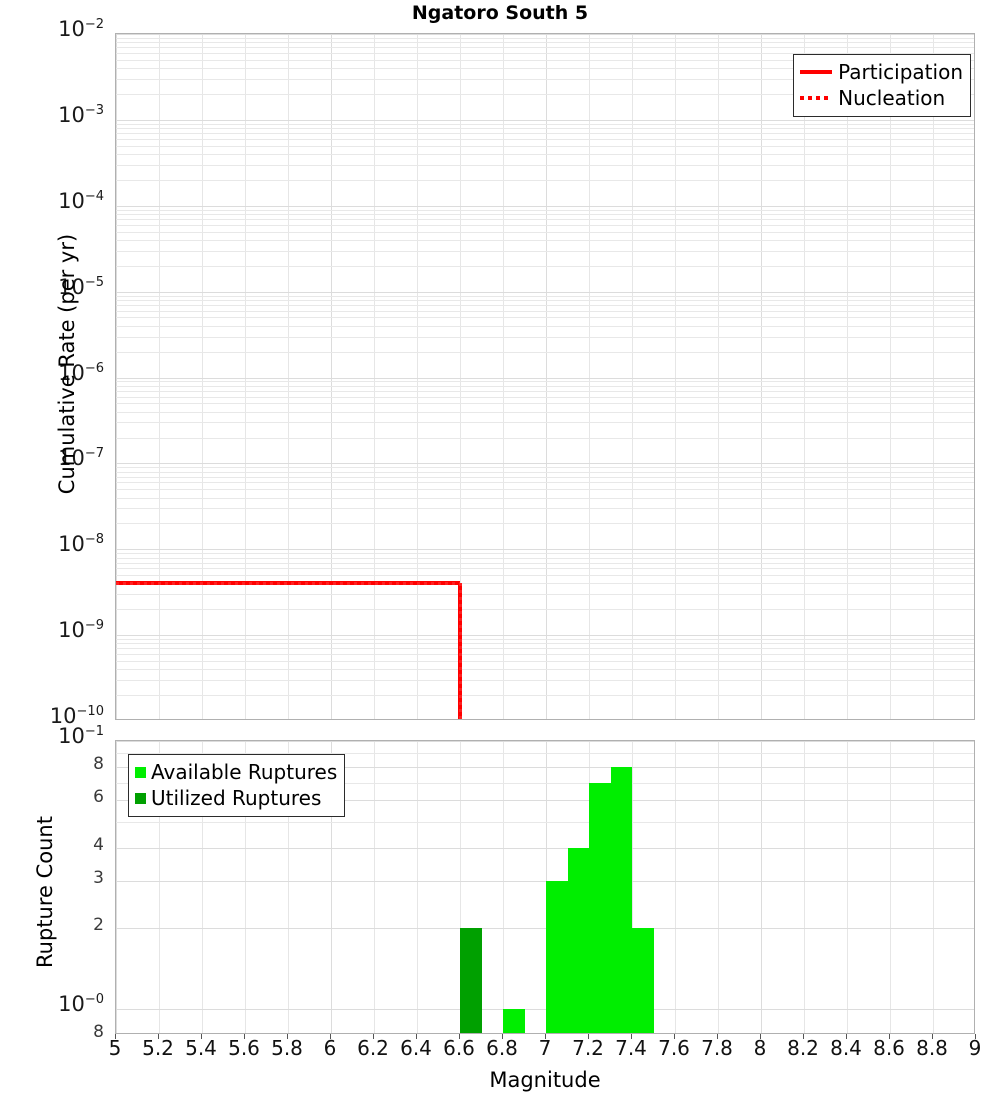 The width and height of the screenshot is (1000, 1100). Describe the element at coordinates (416, 1048) in the screenshot. I see `x-tick-label: 6.4` at that location.